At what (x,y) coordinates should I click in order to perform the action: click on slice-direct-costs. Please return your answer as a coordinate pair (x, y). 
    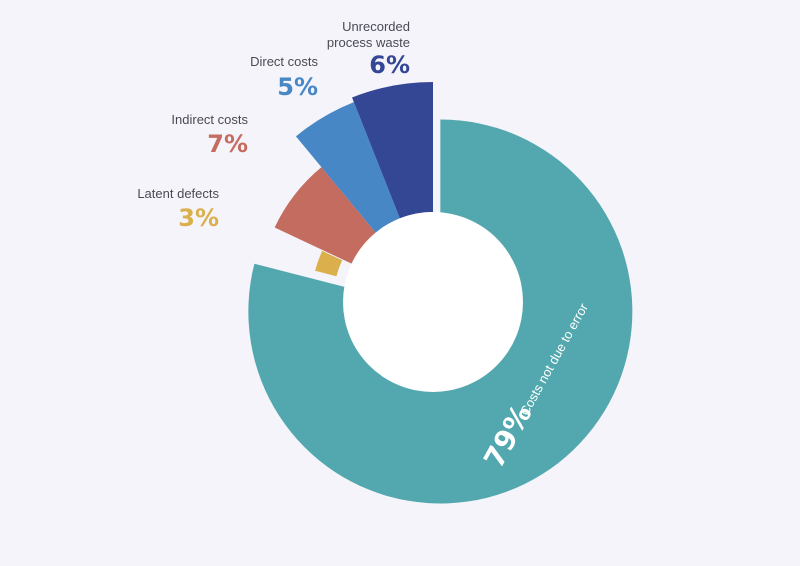
    Looking at the image, I should click on (347, 167).